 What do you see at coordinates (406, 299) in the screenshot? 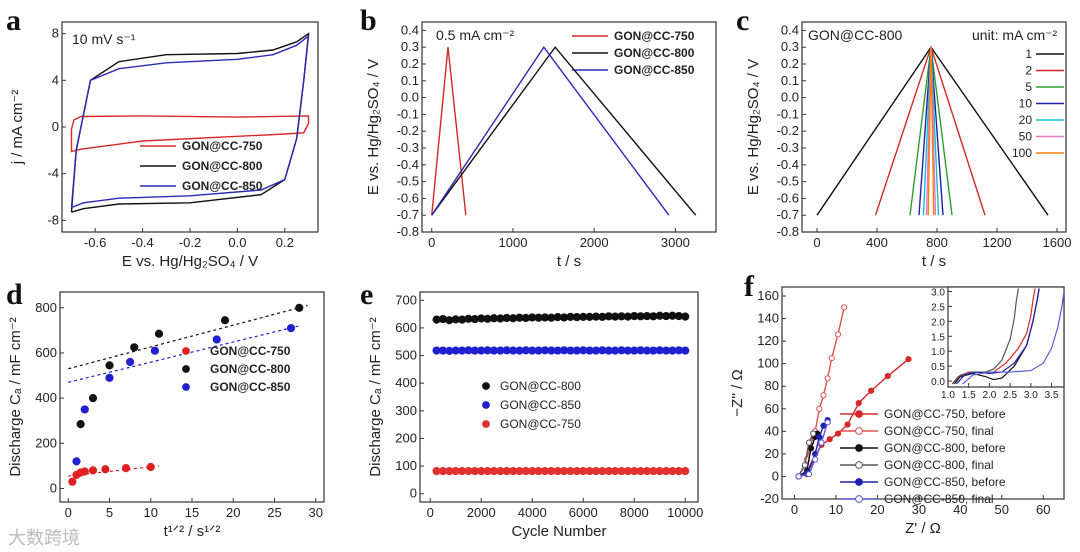
I see `y-tick-label: 700` at bounding box center [406, 299].